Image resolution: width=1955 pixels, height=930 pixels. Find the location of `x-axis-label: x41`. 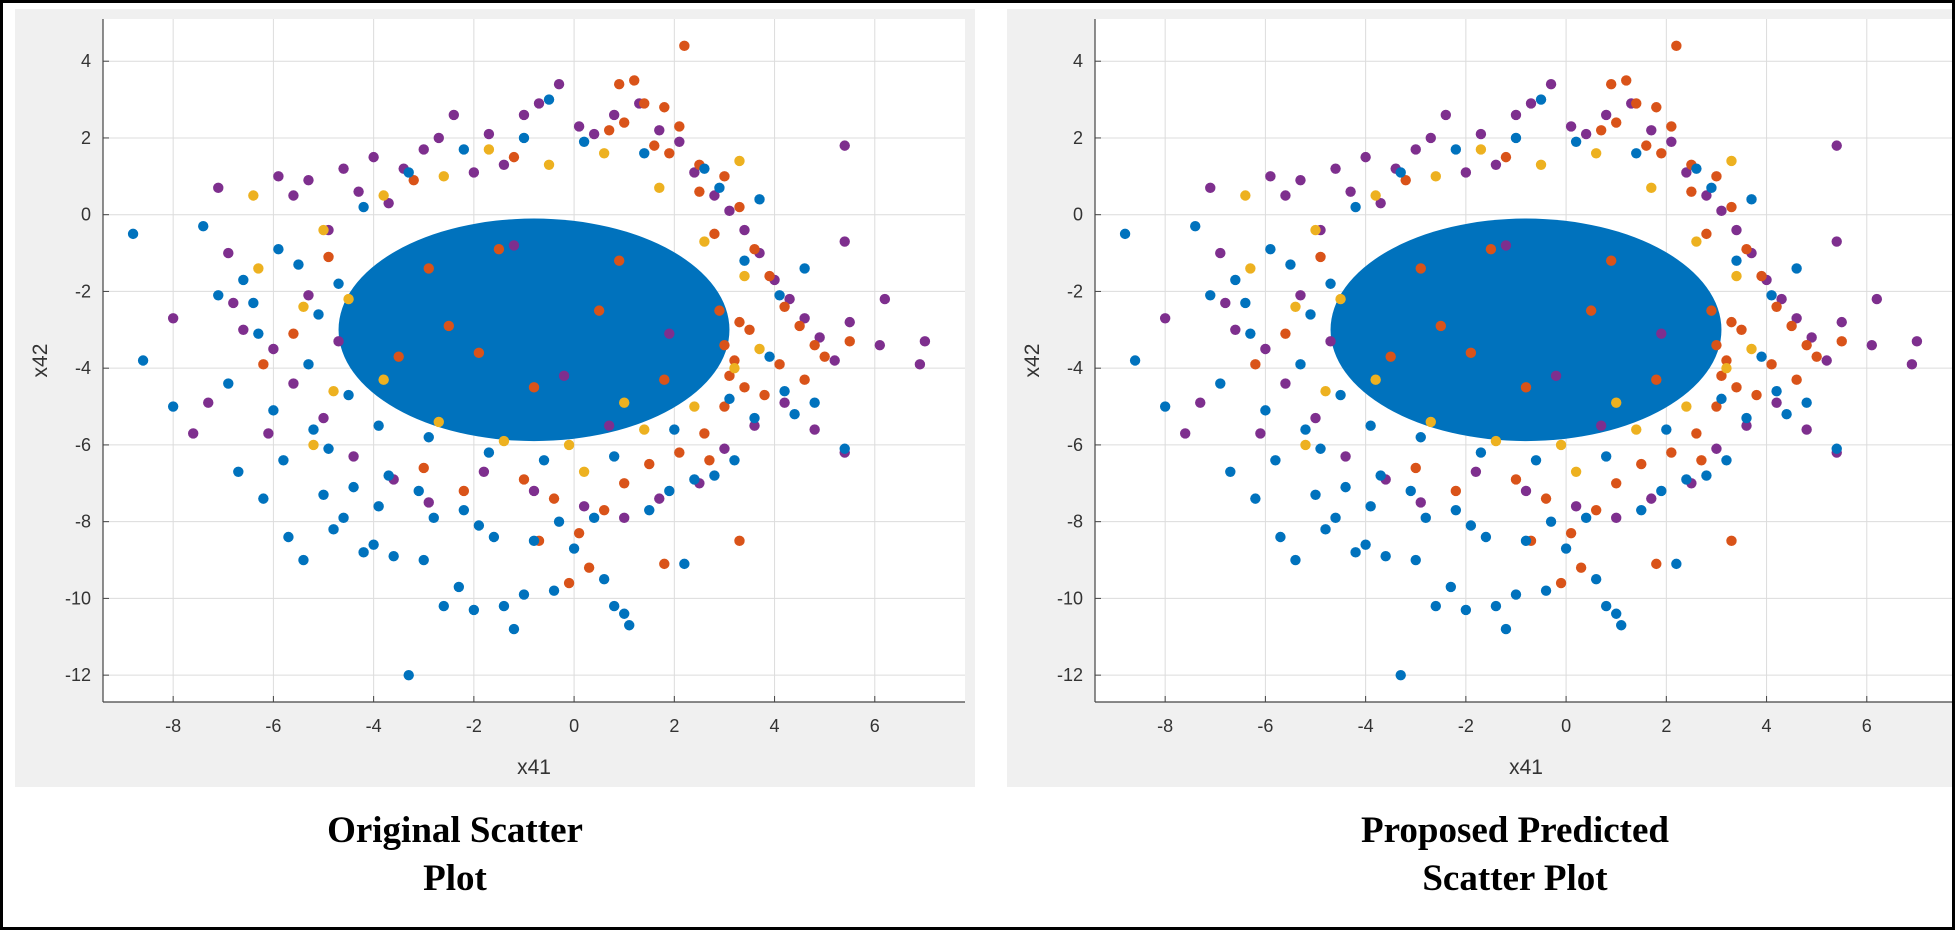

x-axis-label: x41 is located at coordinates (1526, 767).